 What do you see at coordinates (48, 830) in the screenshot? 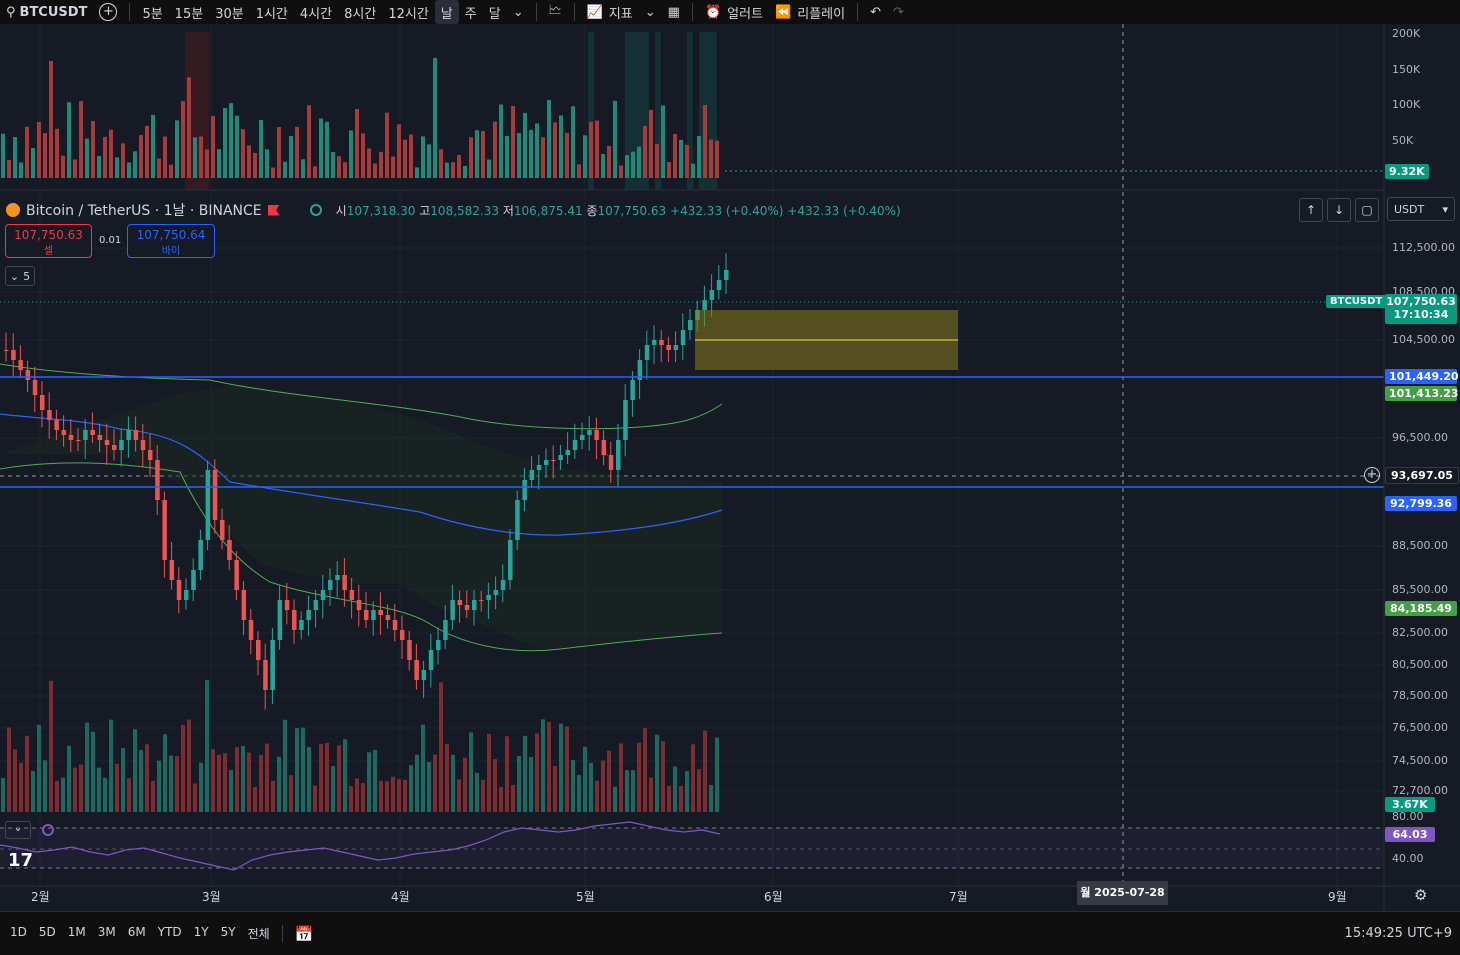
I see `rsi-indicator-icon` at bounding box center [48, 830].